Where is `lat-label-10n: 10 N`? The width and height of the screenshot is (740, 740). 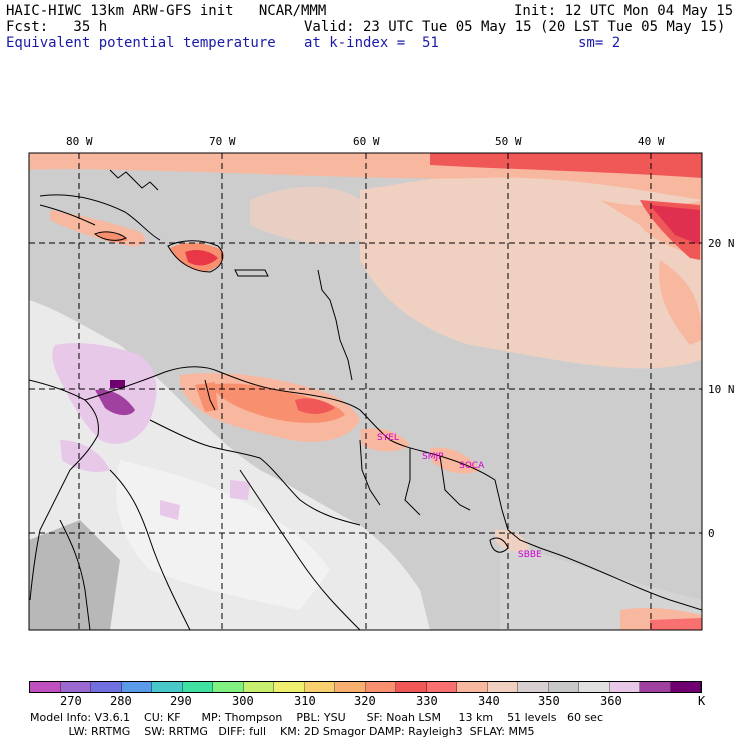 lat-label-10n: 10 N is located at coordinates (721, 389).